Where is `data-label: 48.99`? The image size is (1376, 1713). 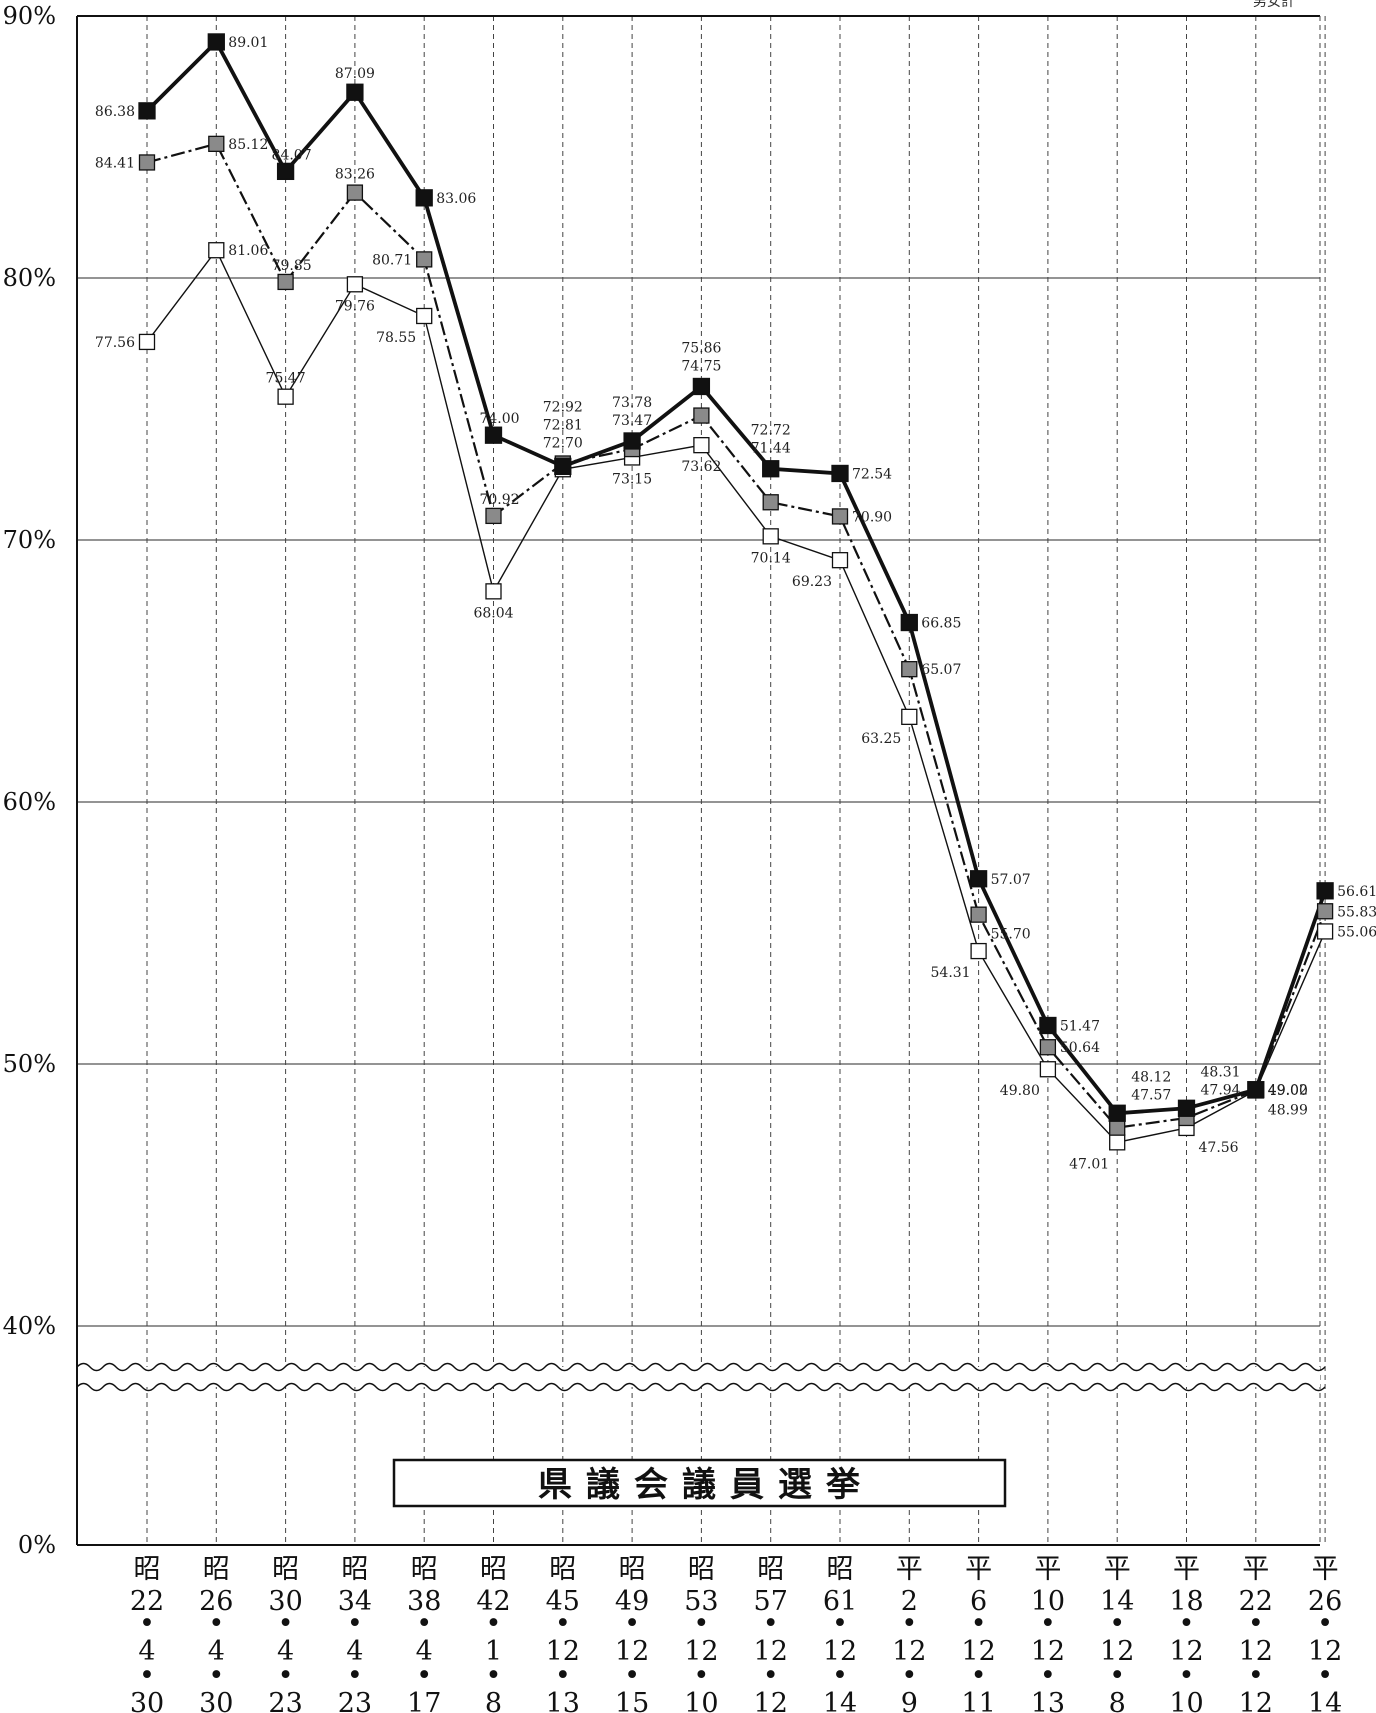
data-label: 48.99 is located at coordinates (1288, 1110).